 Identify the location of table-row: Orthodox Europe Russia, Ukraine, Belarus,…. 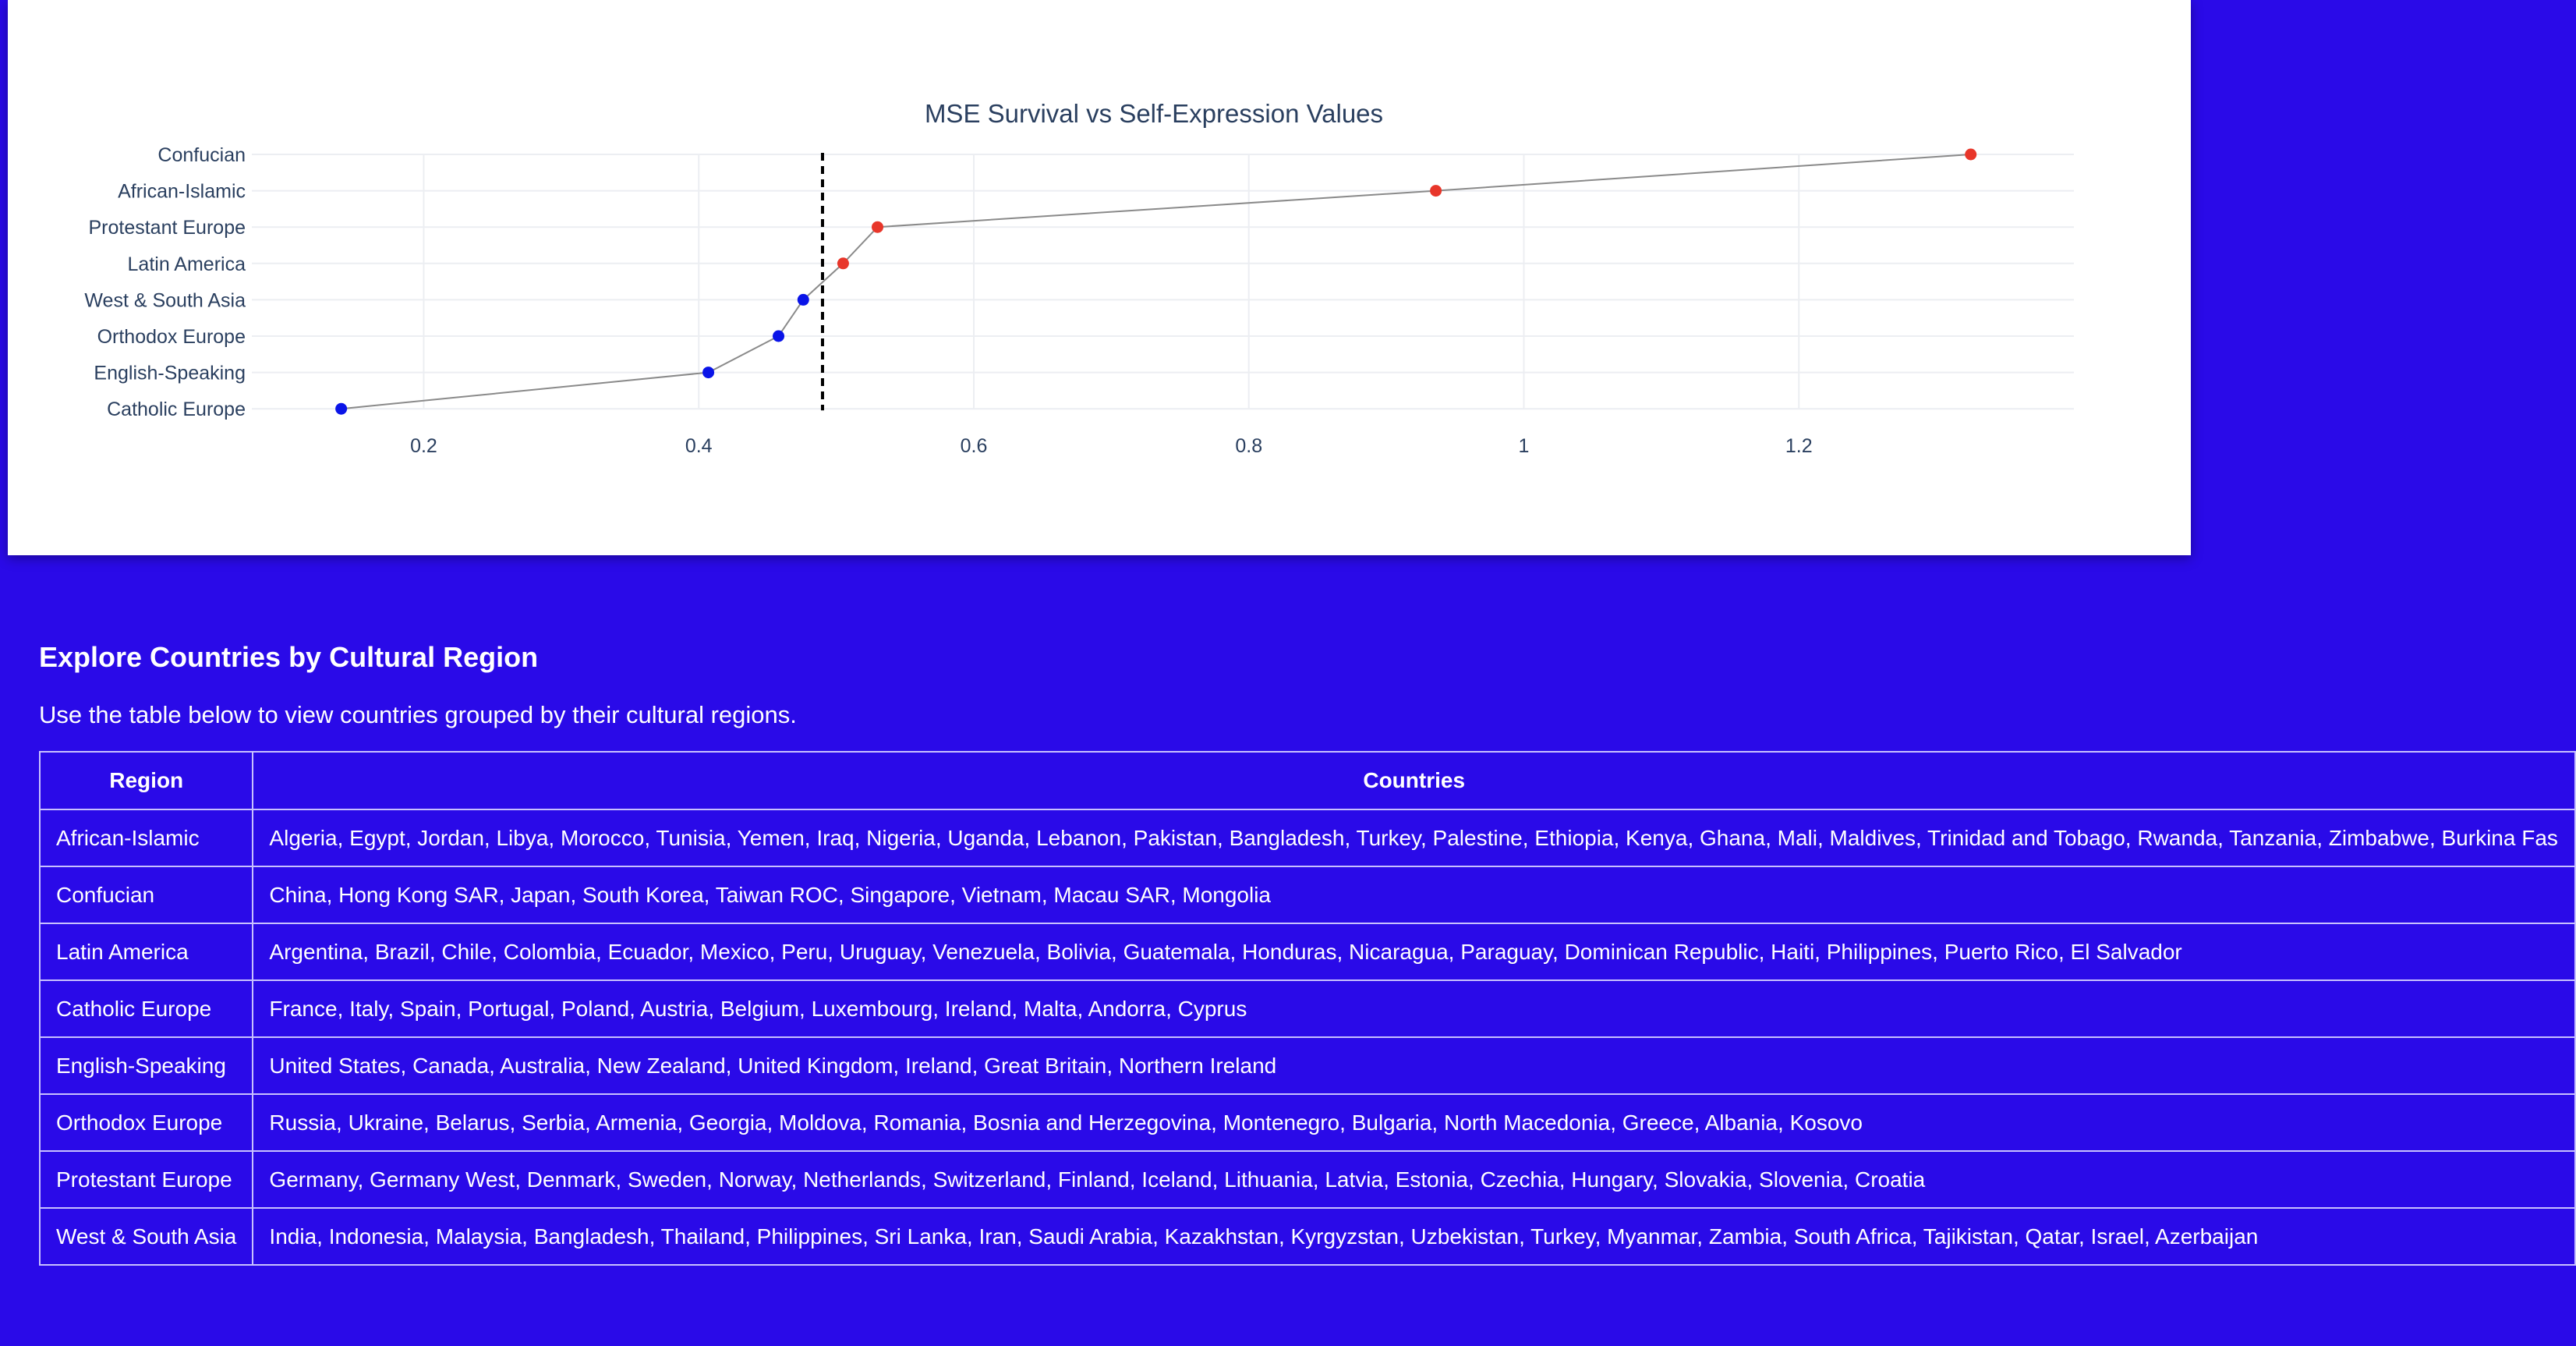
(1307, 1123).